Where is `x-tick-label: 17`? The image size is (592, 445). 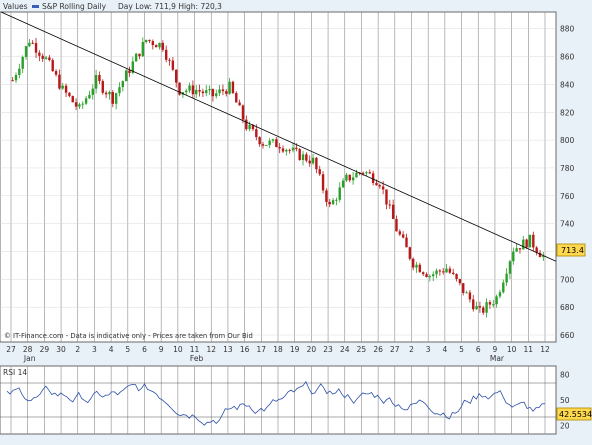
x-tick-label: 17 is located at coordinates (262, 349).